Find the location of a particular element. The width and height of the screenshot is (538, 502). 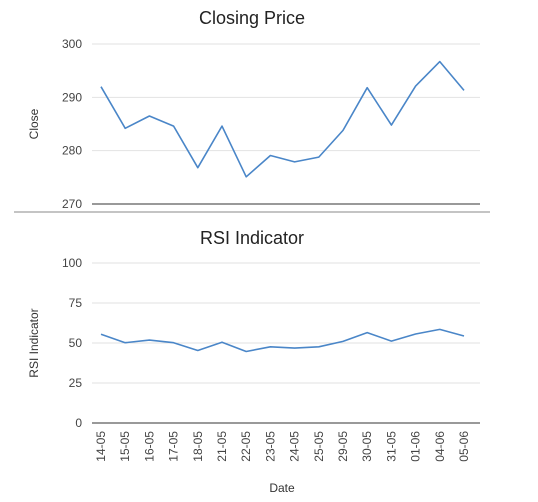

x-tick-label: 24-05 is located at coordinates (295, 446).